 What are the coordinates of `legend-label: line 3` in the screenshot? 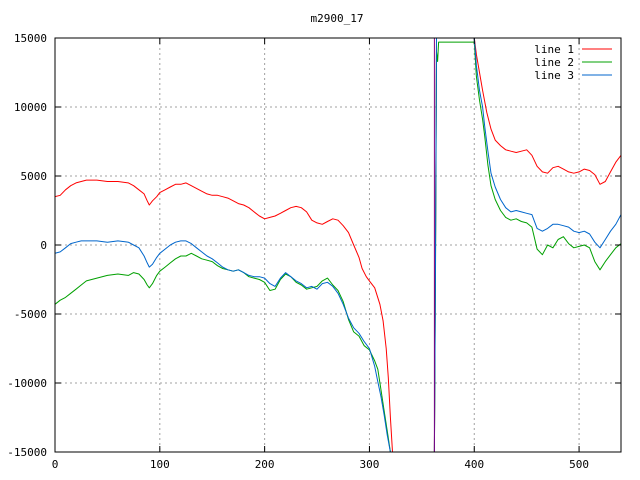 It's located at (554, 75).